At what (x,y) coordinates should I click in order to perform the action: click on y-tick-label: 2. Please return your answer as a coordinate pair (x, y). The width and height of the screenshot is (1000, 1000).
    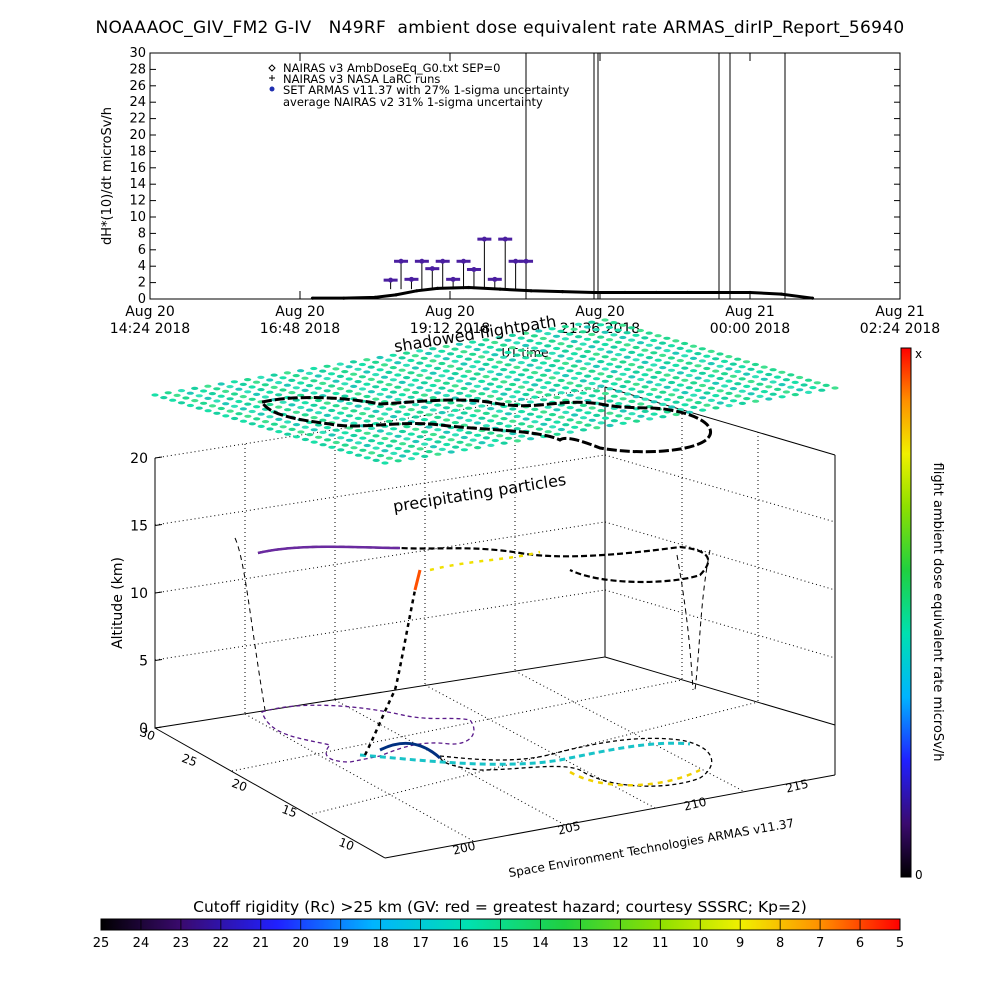
    Looking at the image, I should click on (142, 283).